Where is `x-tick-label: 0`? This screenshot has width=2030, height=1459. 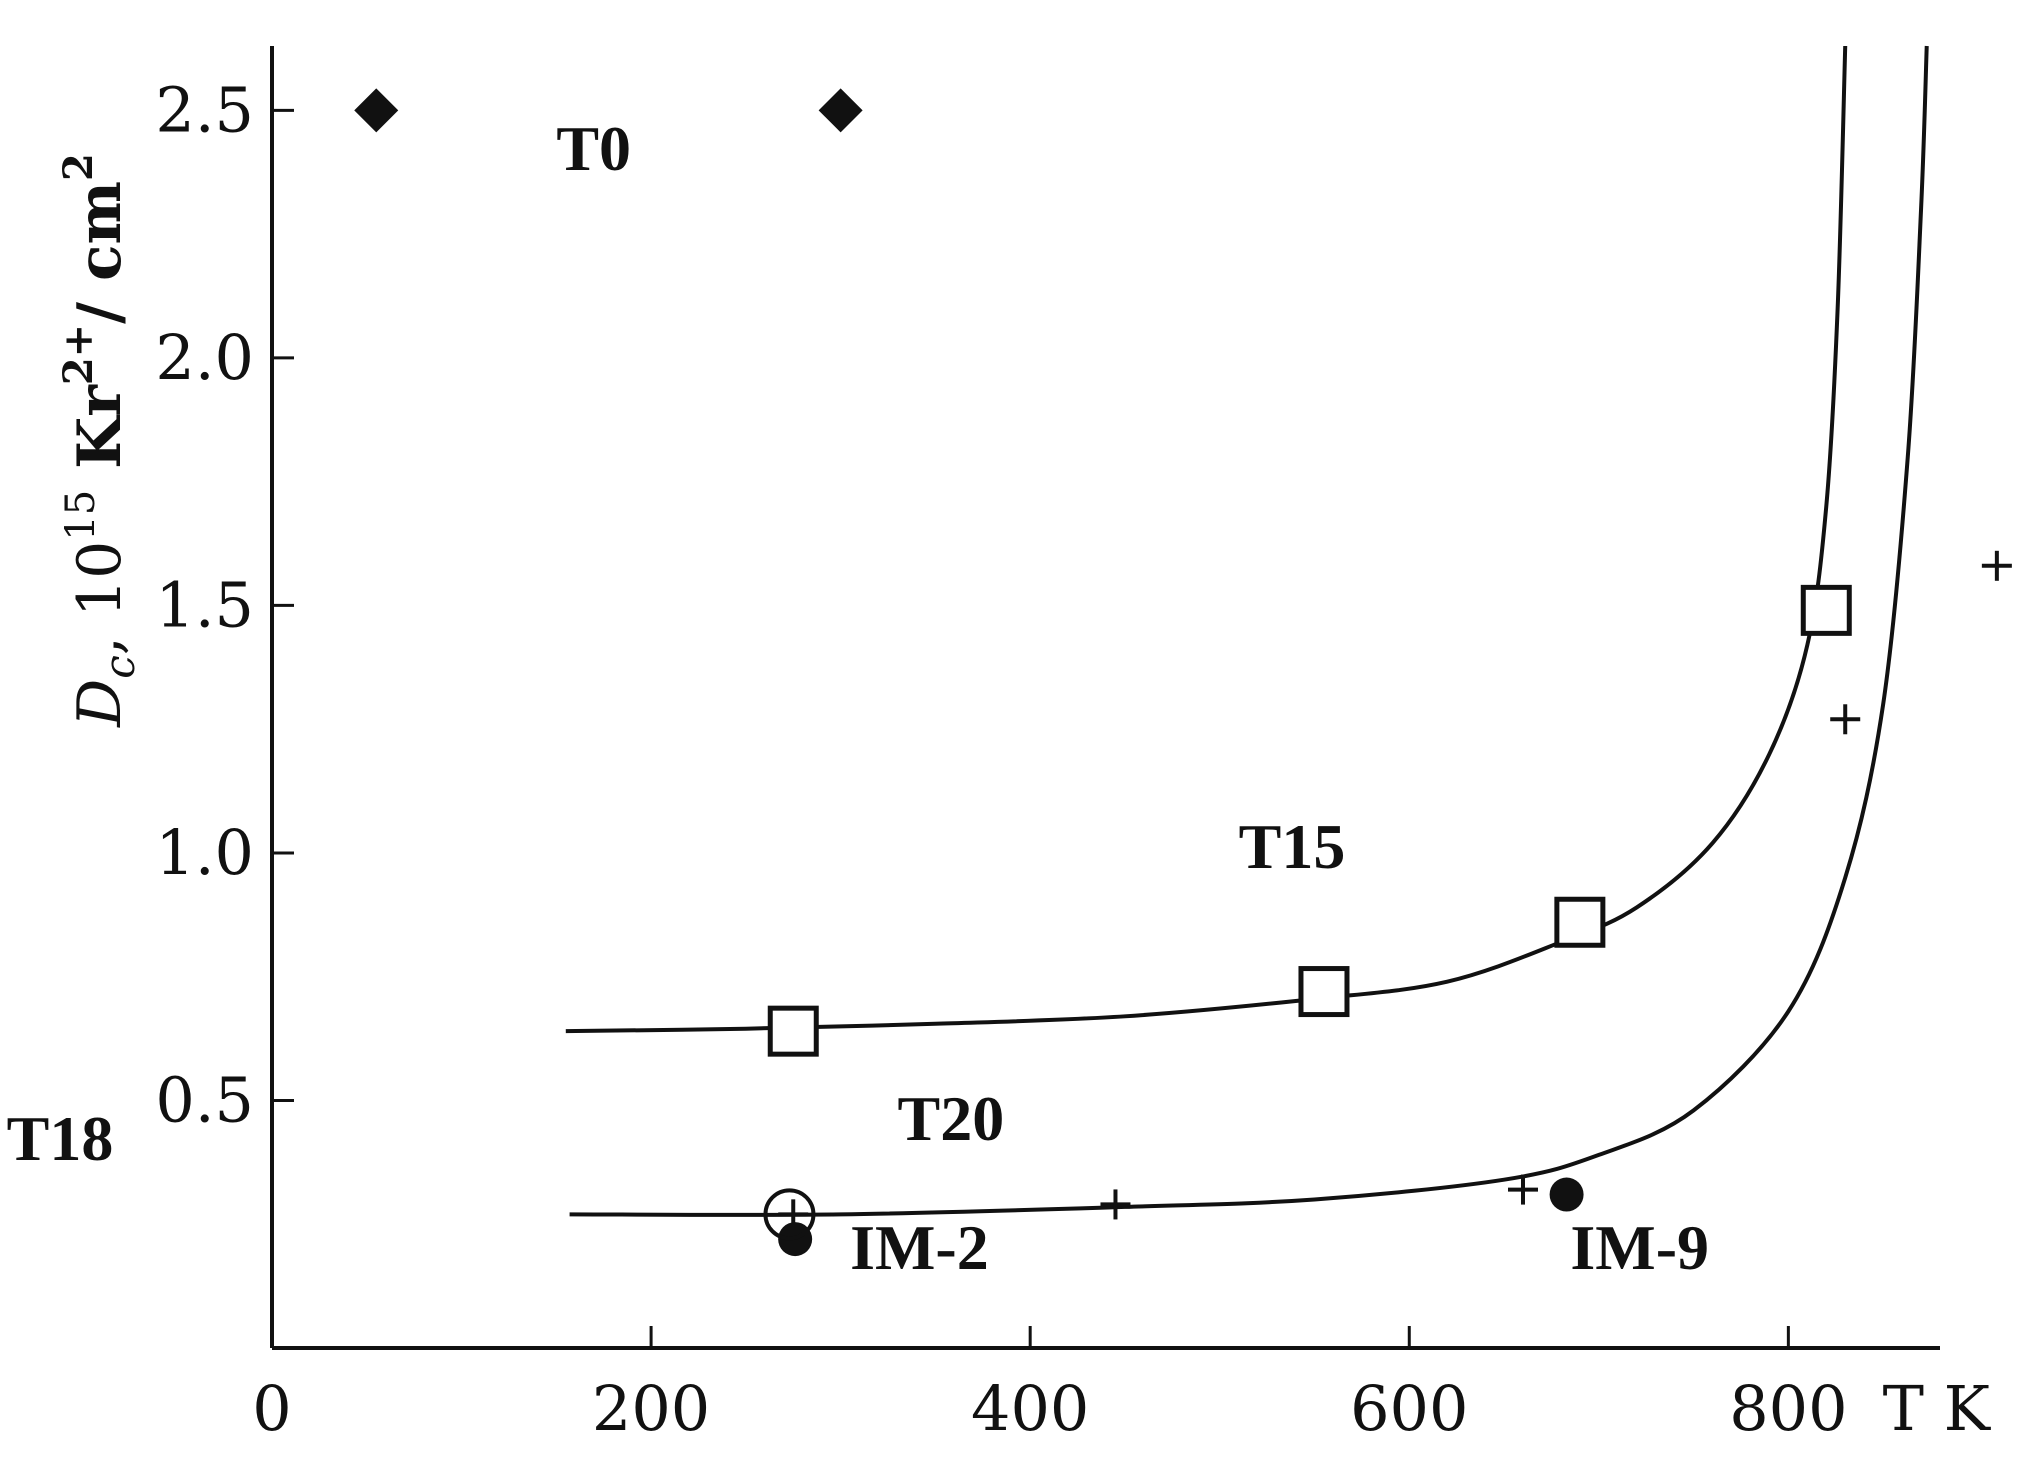
x-tick-label: 0 is located at coordinates (271, 1408).